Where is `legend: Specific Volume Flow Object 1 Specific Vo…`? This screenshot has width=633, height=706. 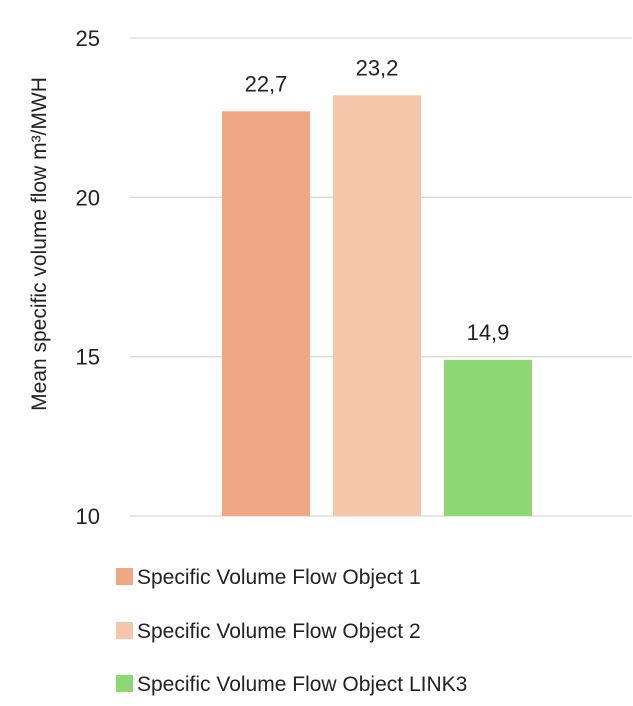 legend: Specific Volume Flow Object 1 Specific Vo… is located at coordinates (291, 631).